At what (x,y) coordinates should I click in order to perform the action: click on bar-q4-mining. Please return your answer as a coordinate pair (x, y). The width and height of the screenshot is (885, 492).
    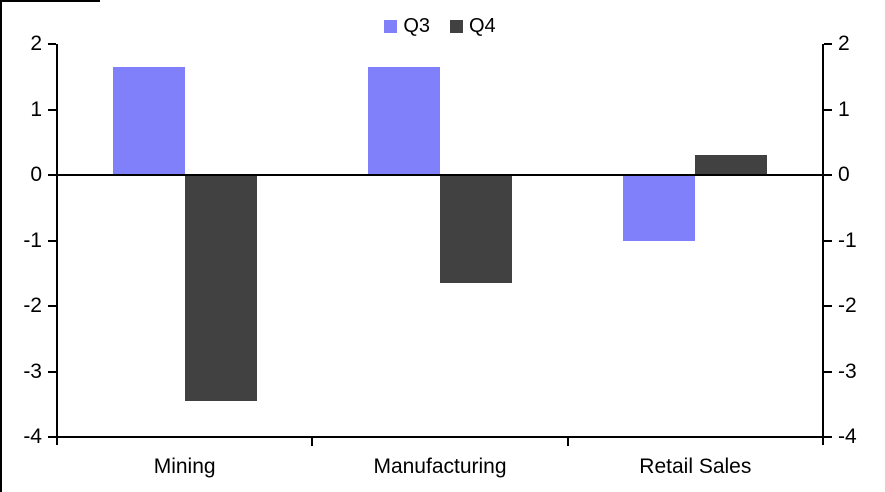
    Looking at the image, I should click on (220, 288).